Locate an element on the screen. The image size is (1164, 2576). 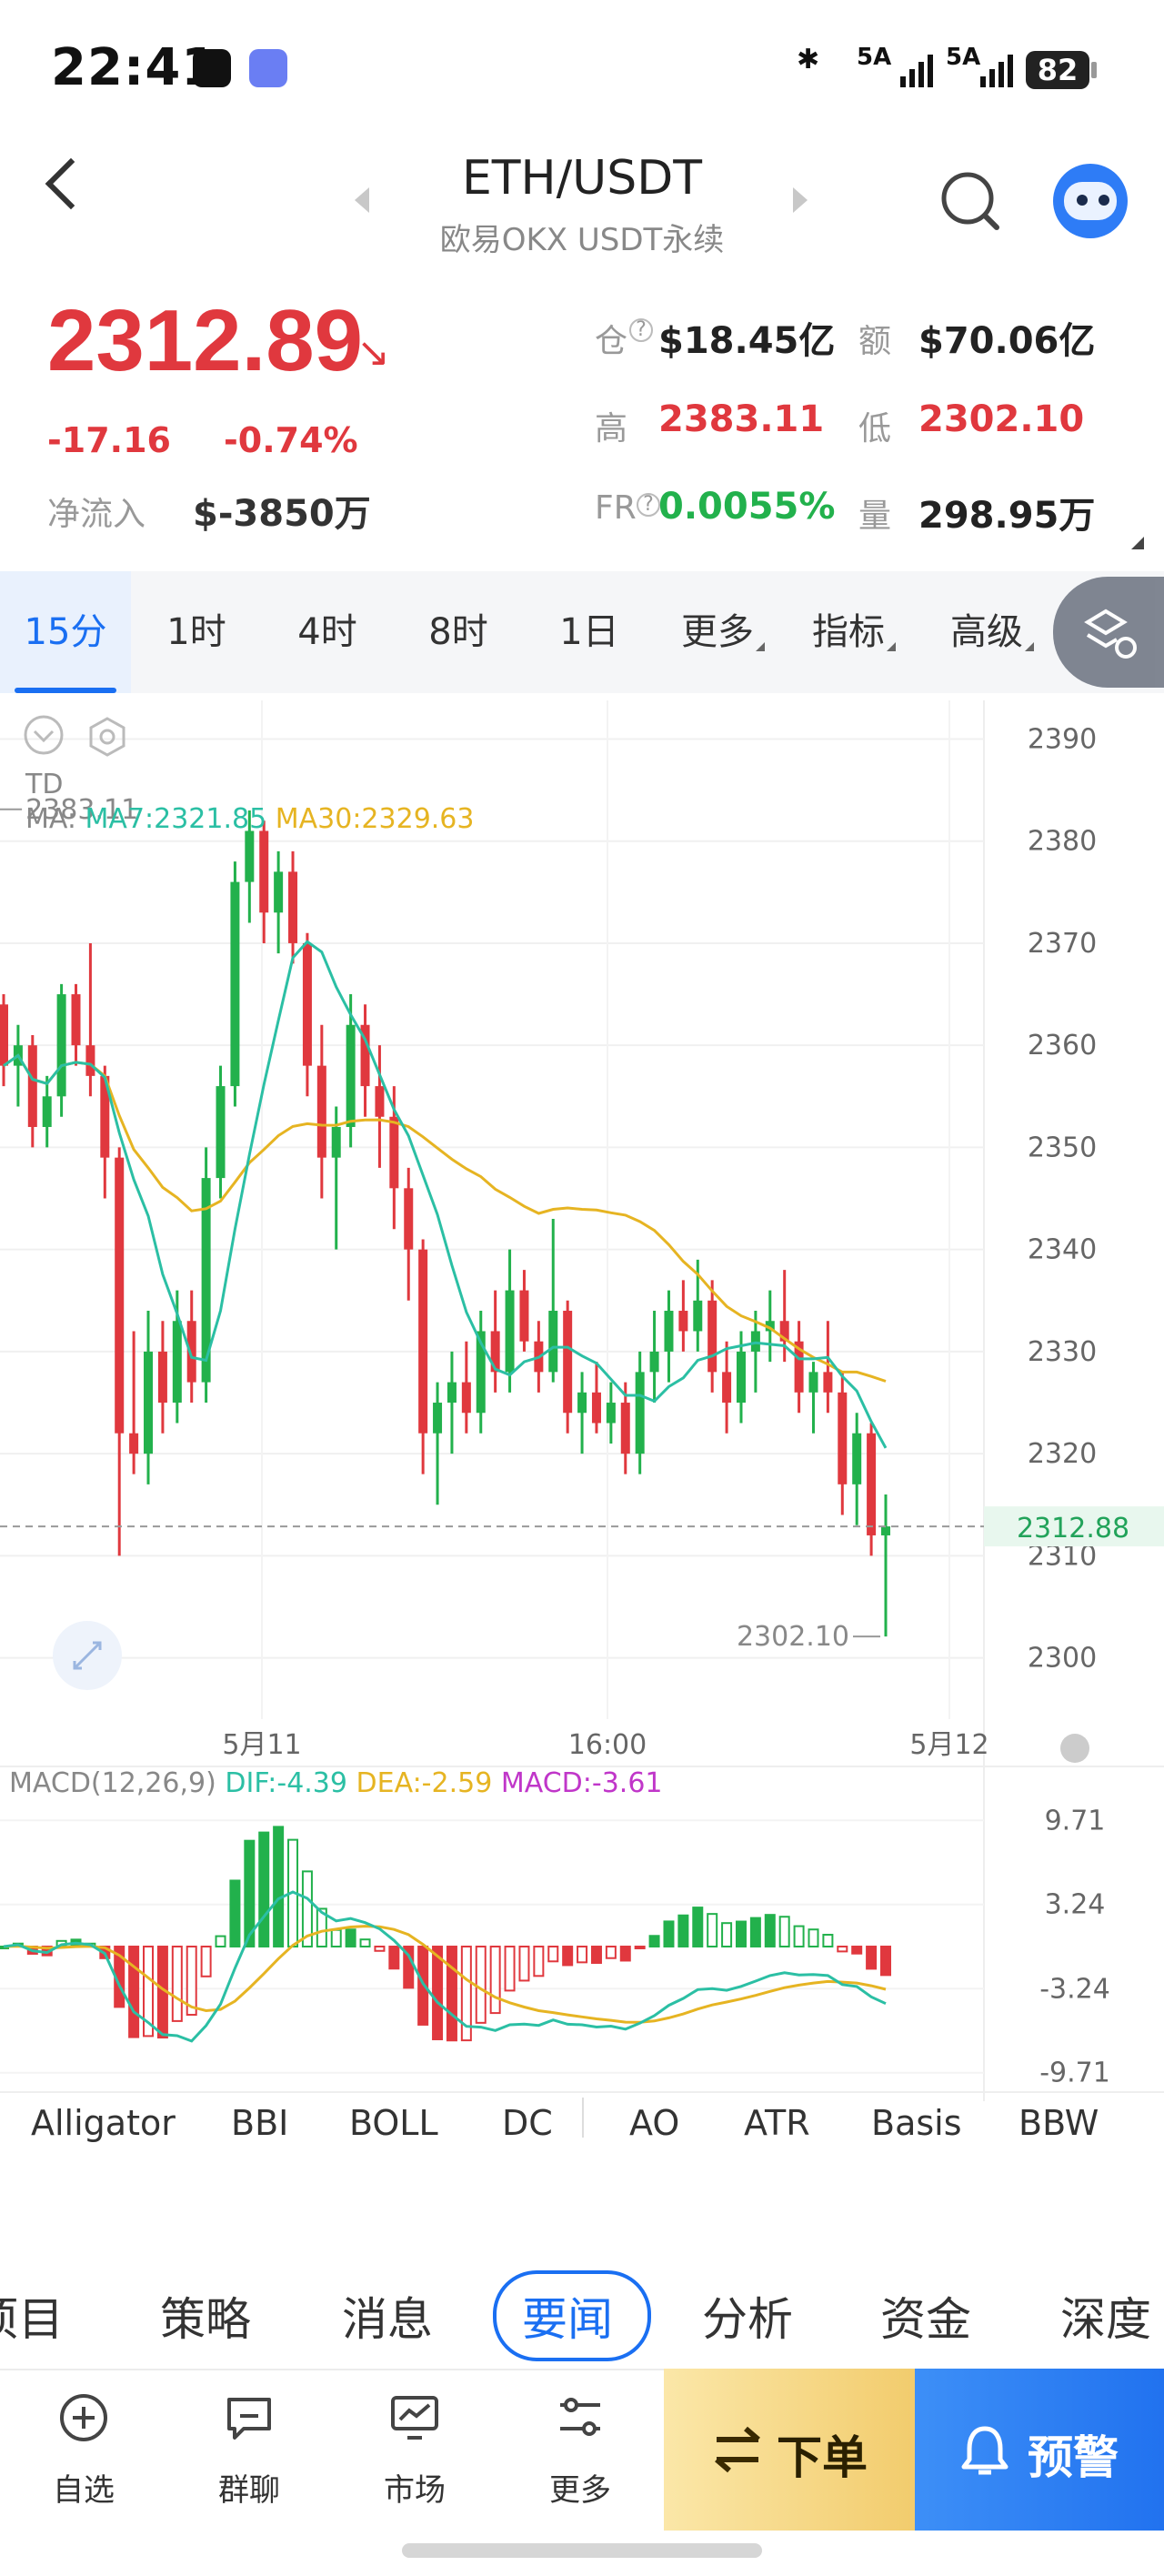
network-label-2: 5A is located at coordinates (963, 57).